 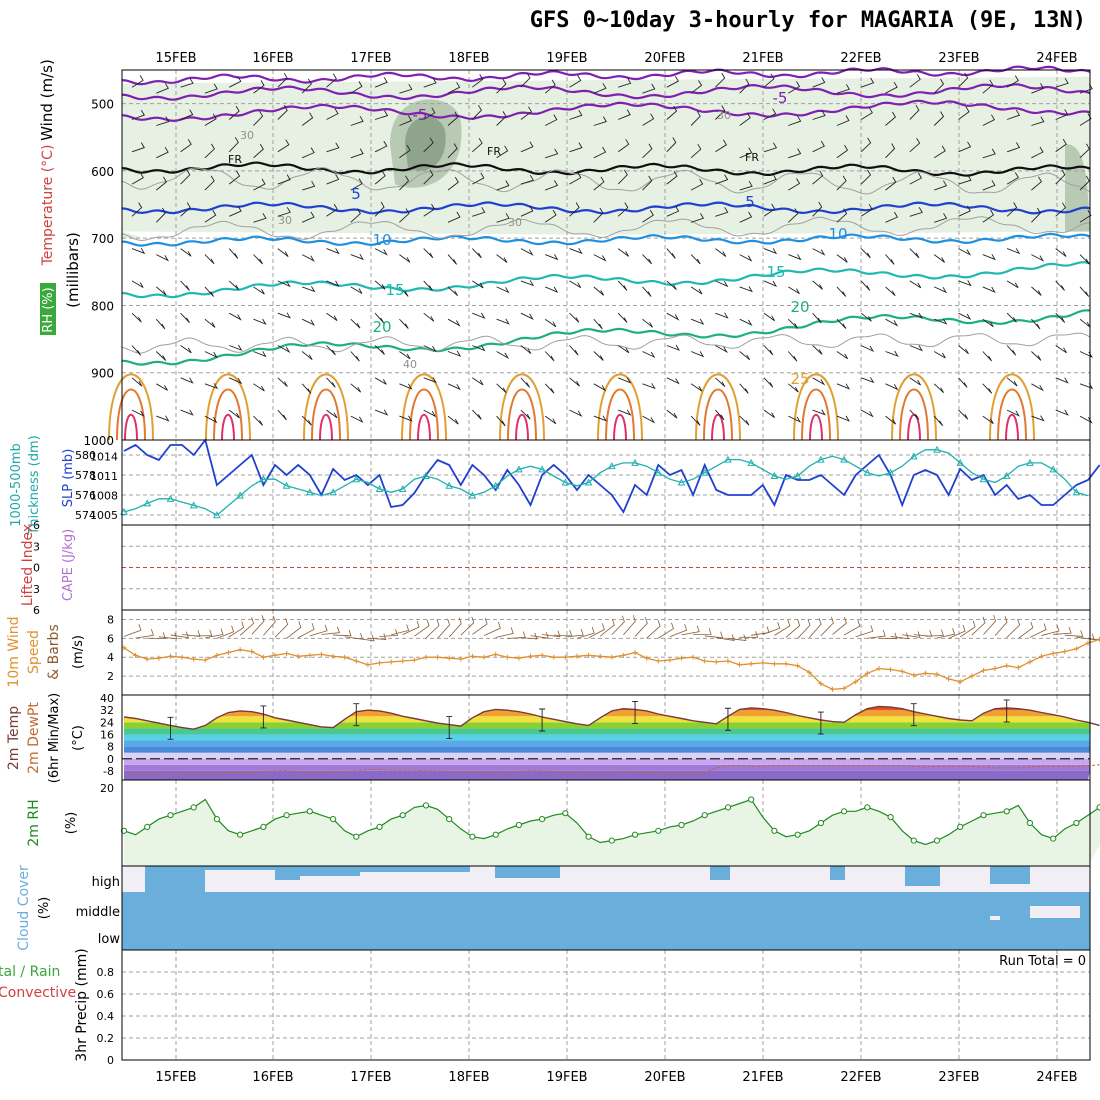 What do you see at coordinates (611, 822) in the screenshot?
I see `rh-line` at bounding box center [611, 822].